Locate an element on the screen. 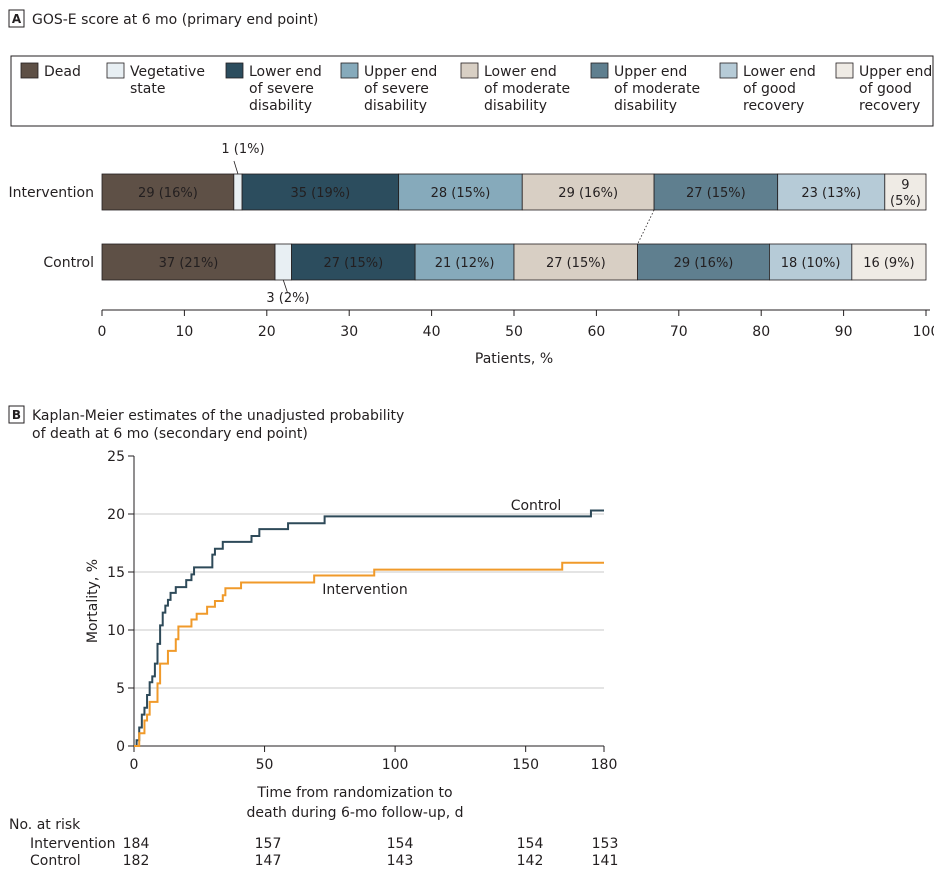  x-axis-label: death during 6-mo follow-up, d is located at coordinates (354, 813).